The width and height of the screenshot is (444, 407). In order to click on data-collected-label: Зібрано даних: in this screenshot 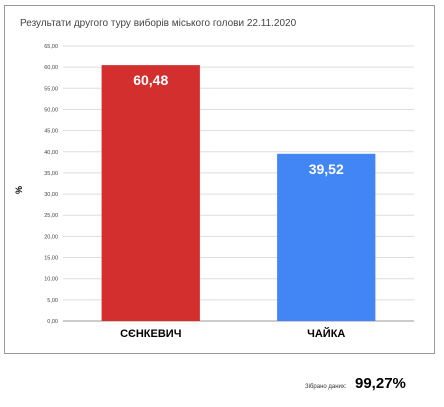, I will do `click(326, 387)`.